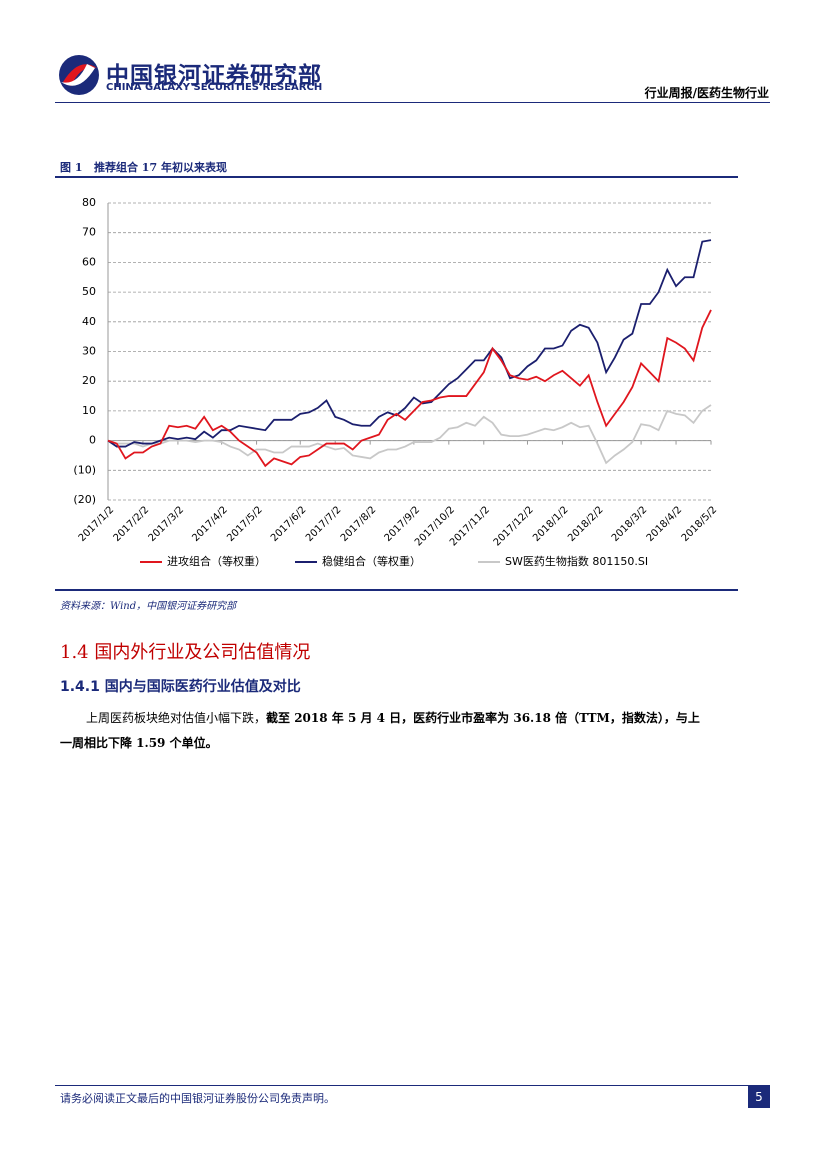  I want to click on x-tick-label: 2017/3/2, so click(167, 524).